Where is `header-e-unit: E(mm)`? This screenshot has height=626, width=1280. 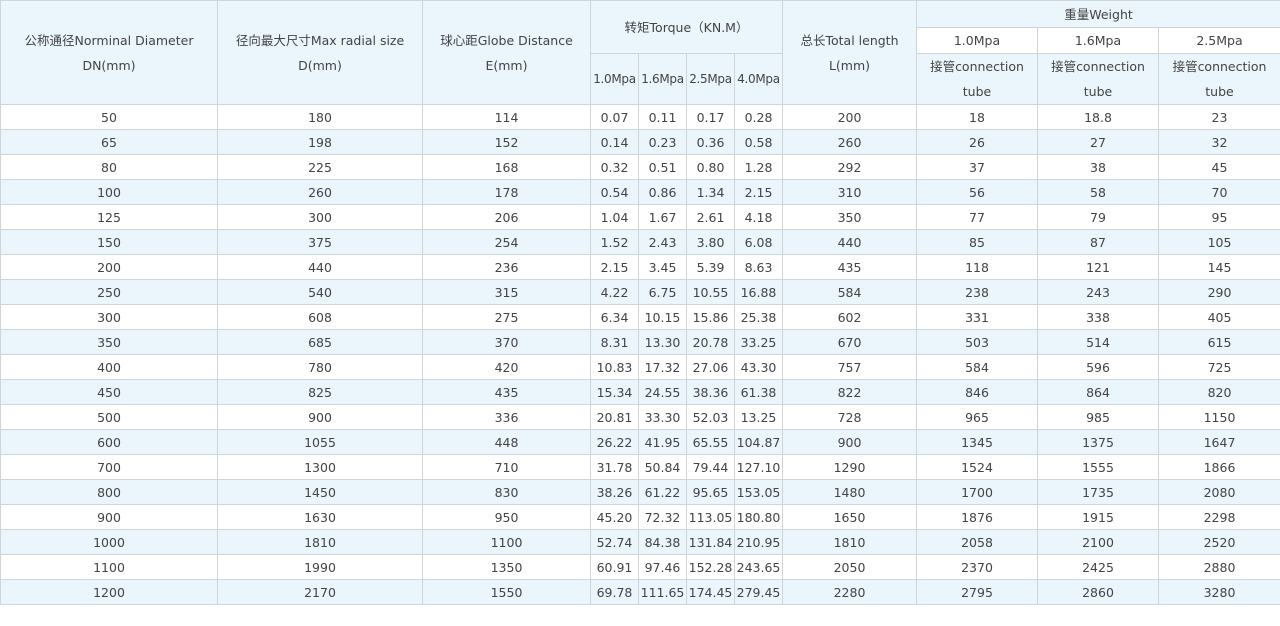
header-e-unit: E(mm) is located at coordinates (506, 65).